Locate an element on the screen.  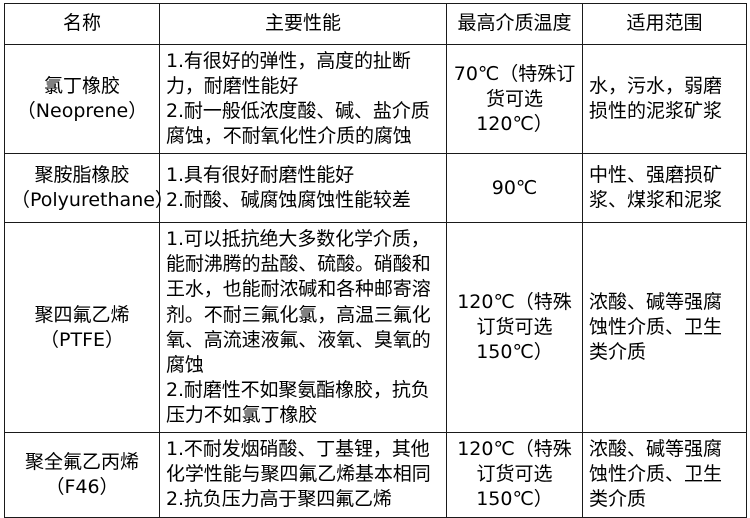
performance-item-2: 2.耐酸、碱腐蚀腐蚀性能较差 is located at coordinates (288, 200).